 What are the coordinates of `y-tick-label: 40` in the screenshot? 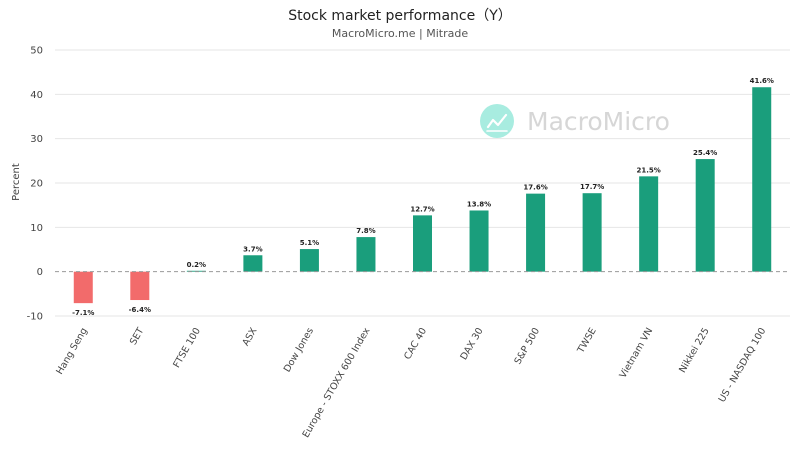 It's located at (36, 95).